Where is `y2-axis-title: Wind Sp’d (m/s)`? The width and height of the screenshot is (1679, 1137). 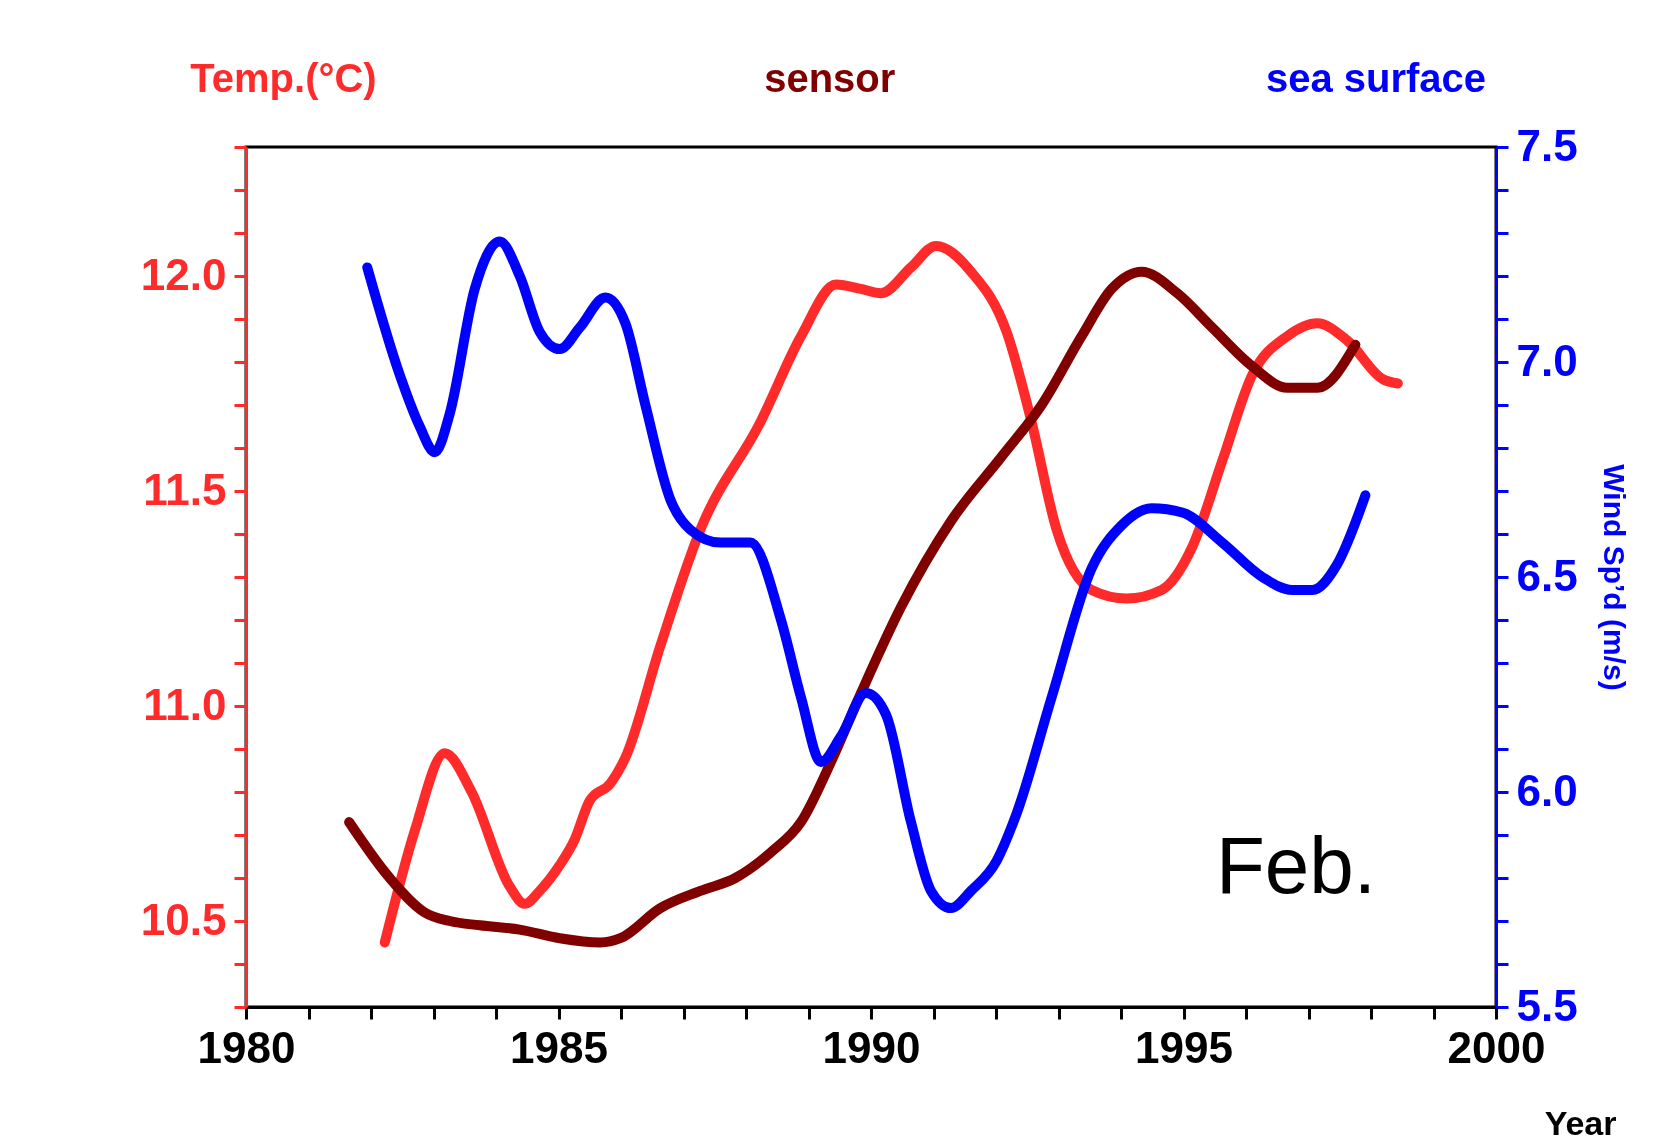
y2-axis-title: Wind Sp’d (m/s) is located at coordinates (1614, 577).